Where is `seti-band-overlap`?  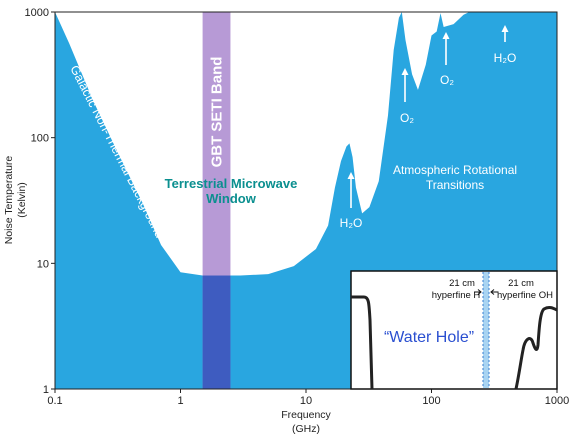
seti-band-overlap is located at coordinates (216, 332).